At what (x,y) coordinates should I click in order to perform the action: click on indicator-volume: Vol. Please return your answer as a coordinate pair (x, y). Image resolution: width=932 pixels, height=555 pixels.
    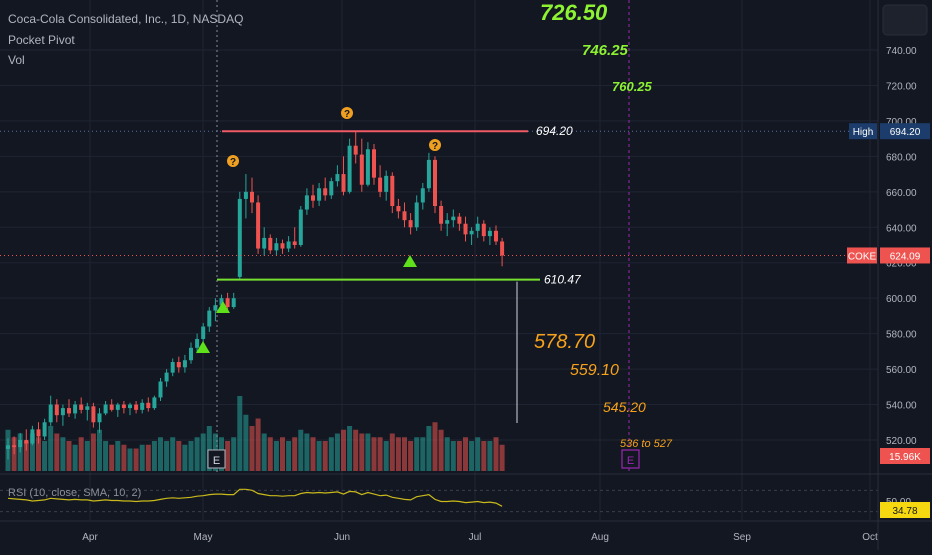
    Looking at the image, I should click on (16, 60).